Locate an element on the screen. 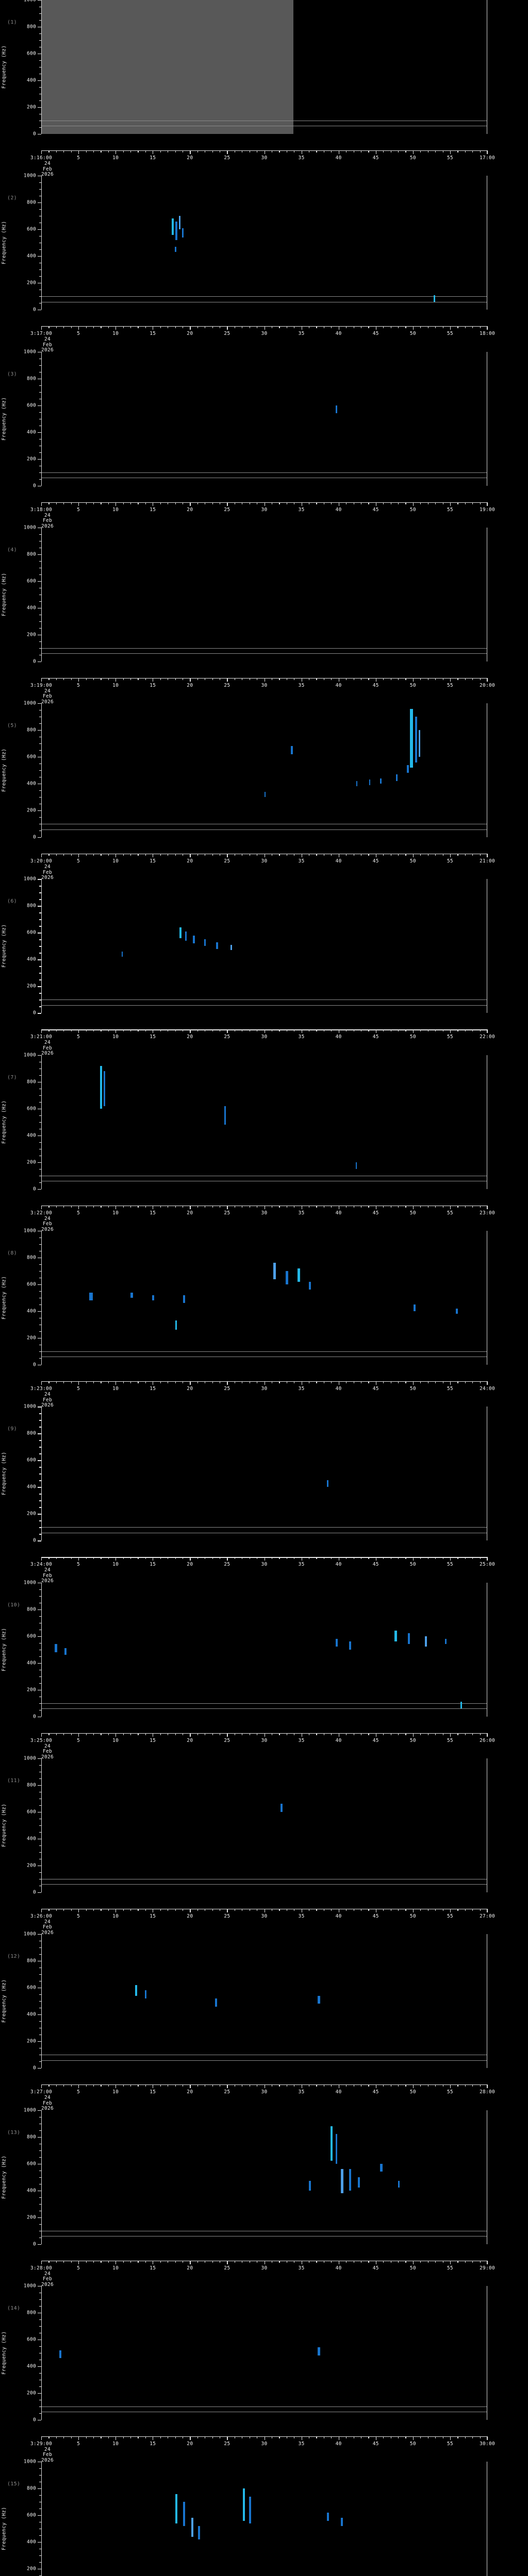  x-tick-label: 10 is located at coordinates (115, 2092).